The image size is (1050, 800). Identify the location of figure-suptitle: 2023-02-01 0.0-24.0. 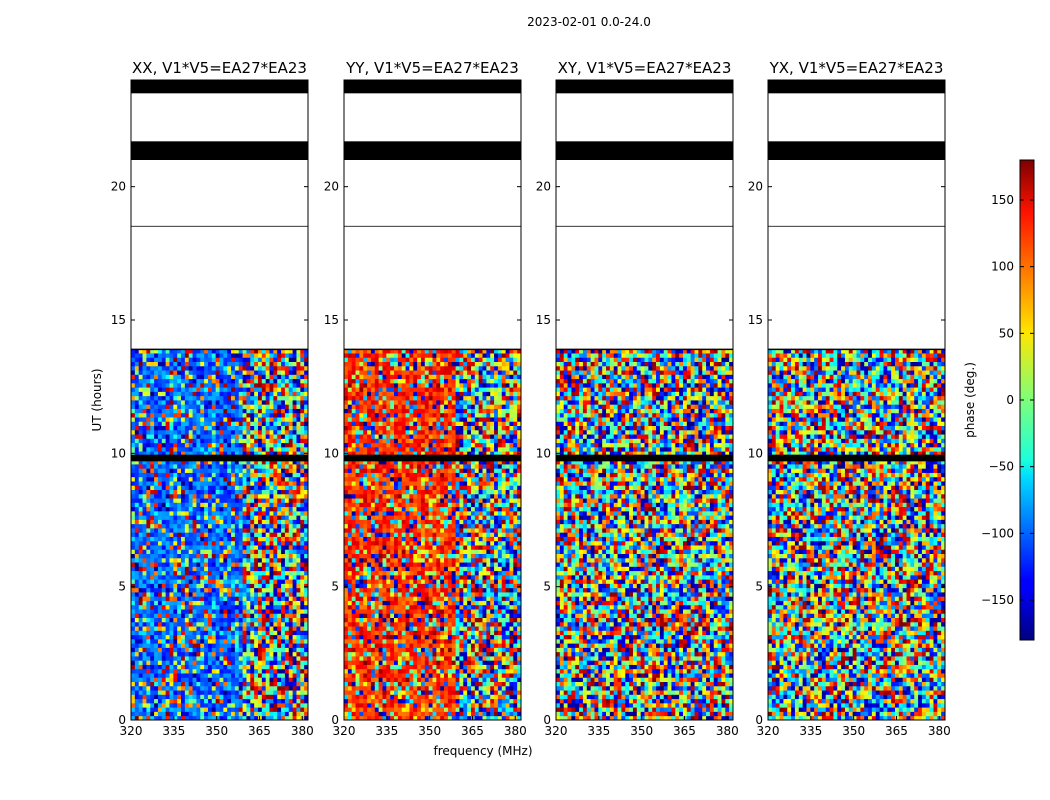
(589, 22).